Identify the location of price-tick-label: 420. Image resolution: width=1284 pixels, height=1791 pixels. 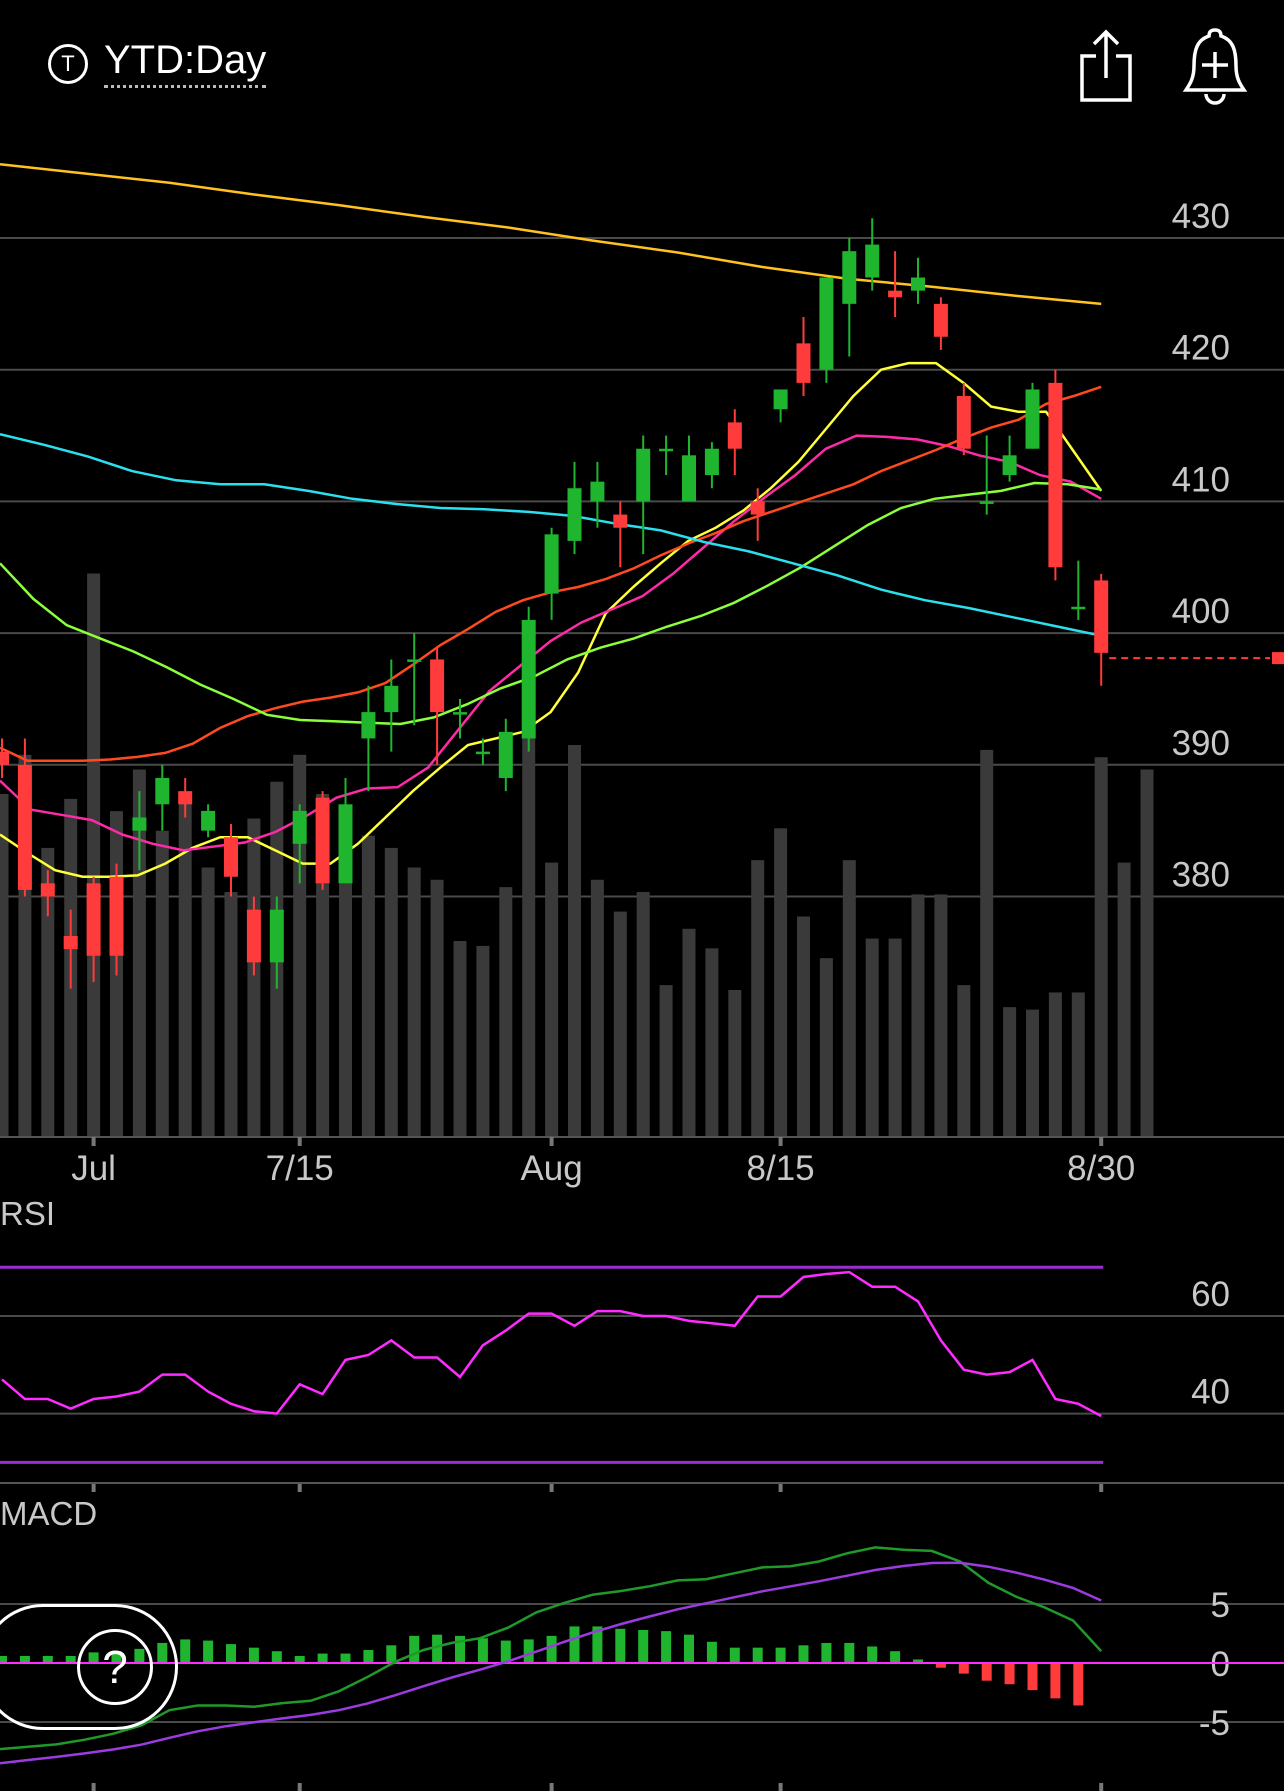
(1201, 348).